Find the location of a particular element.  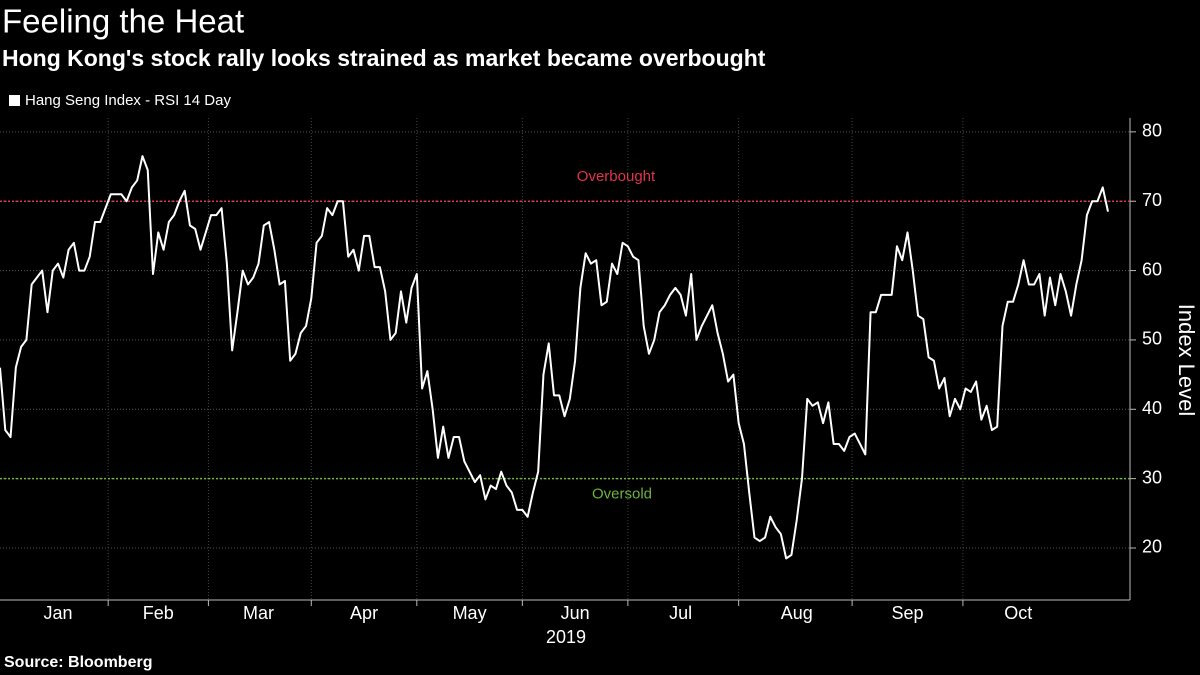

source: Source: Bloomberg is located at coordinates (78, 662).